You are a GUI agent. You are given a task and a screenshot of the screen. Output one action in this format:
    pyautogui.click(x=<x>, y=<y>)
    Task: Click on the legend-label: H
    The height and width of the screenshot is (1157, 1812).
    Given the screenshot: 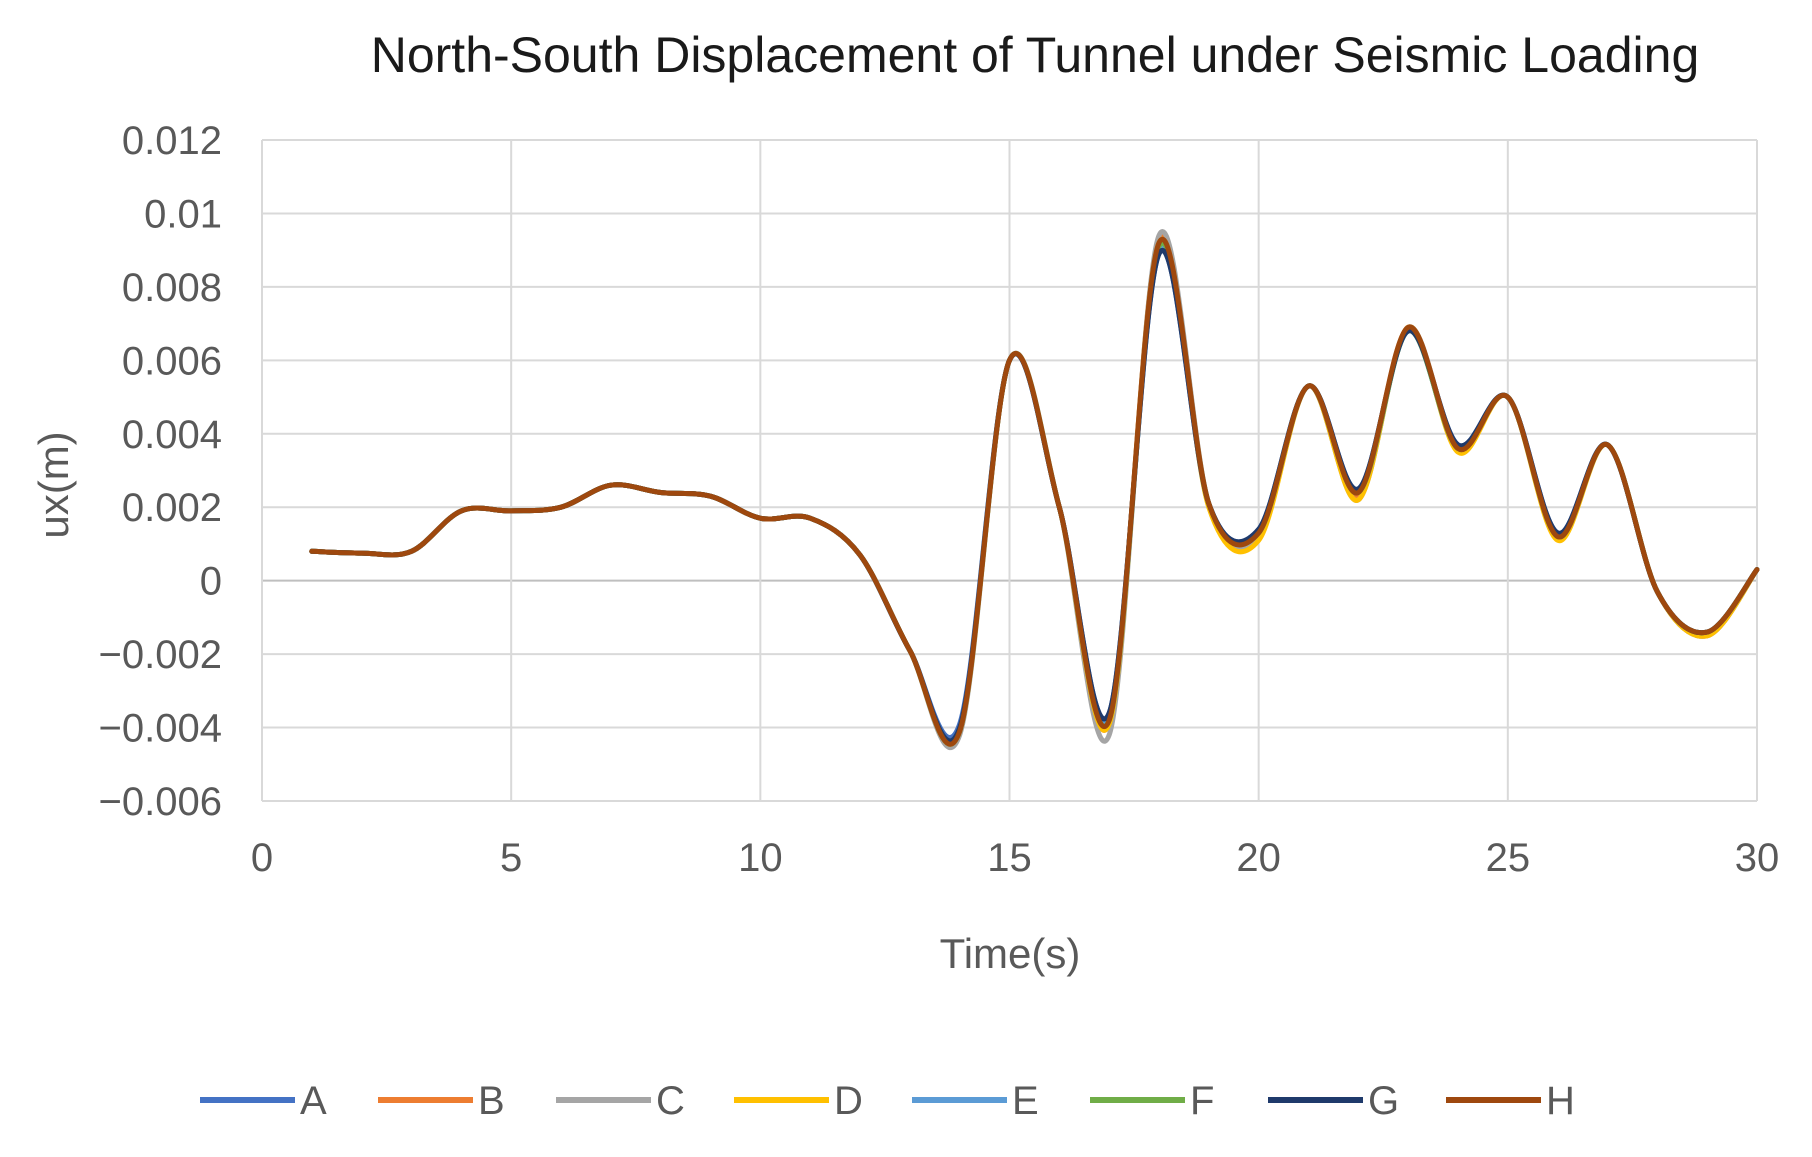 What is the action you would take?
    pyautogui.click(x=1560, y=1101)
    